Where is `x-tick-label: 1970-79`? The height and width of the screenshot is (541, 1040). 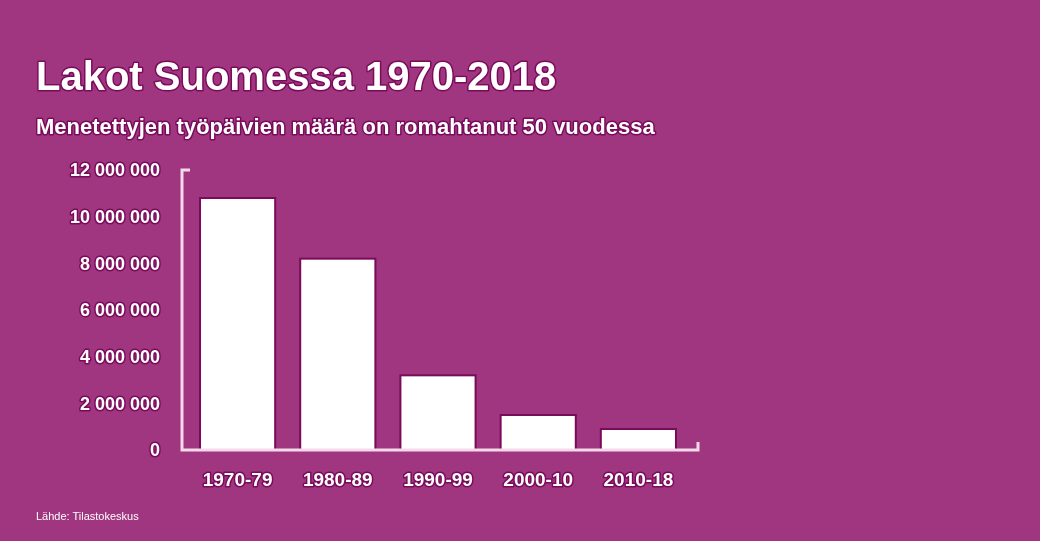 x-tick-label: 1970-79 is located at coordinates (237, 479).